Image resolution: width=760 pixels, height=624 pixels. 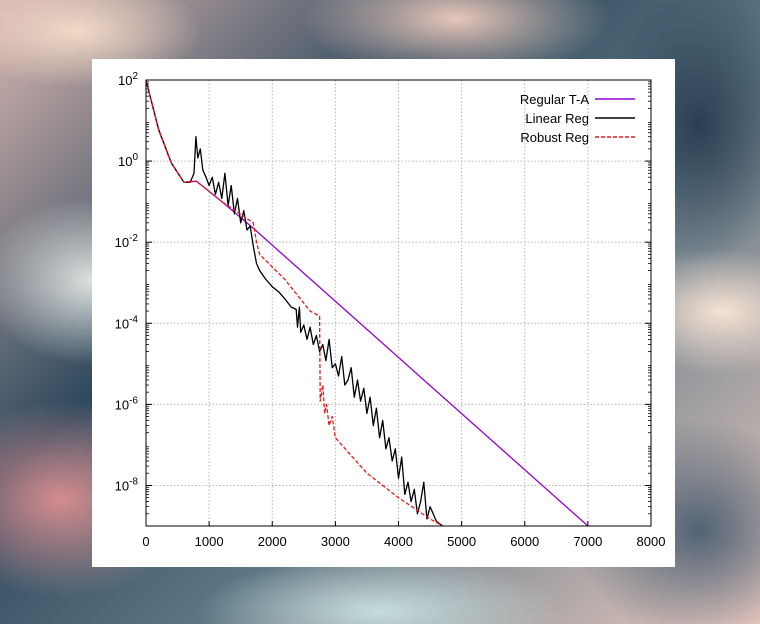 I want to click on x-tick-label: 4000, so click(x=398, y=541).